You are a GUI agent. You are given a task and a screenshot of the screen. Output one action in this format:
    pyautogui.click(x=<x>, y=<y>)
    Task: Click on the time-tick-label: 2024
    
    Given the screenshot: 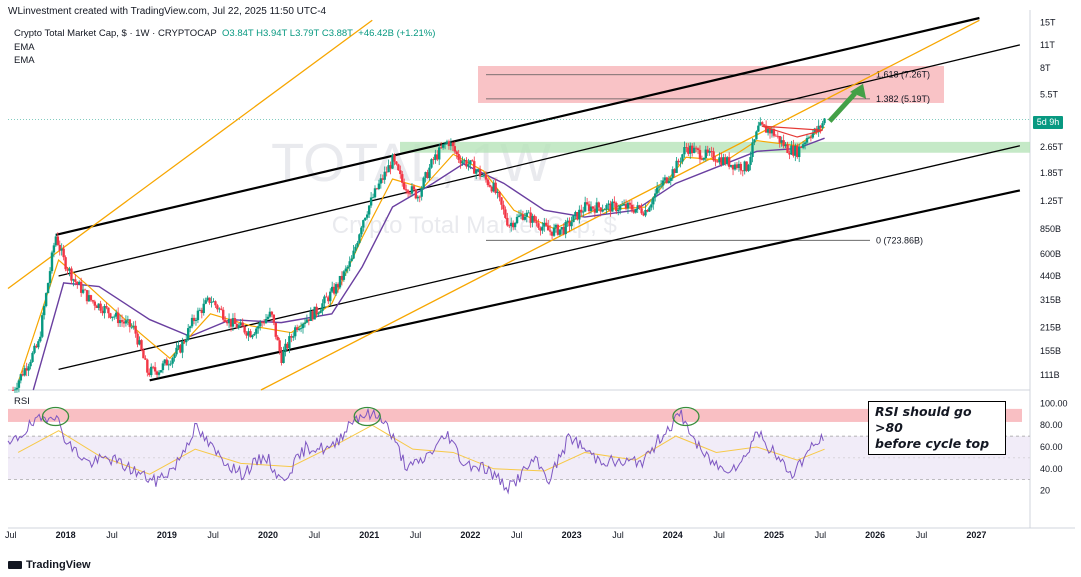 What is the action you would take?
    pyautogui.click(x=673, y=535)
    